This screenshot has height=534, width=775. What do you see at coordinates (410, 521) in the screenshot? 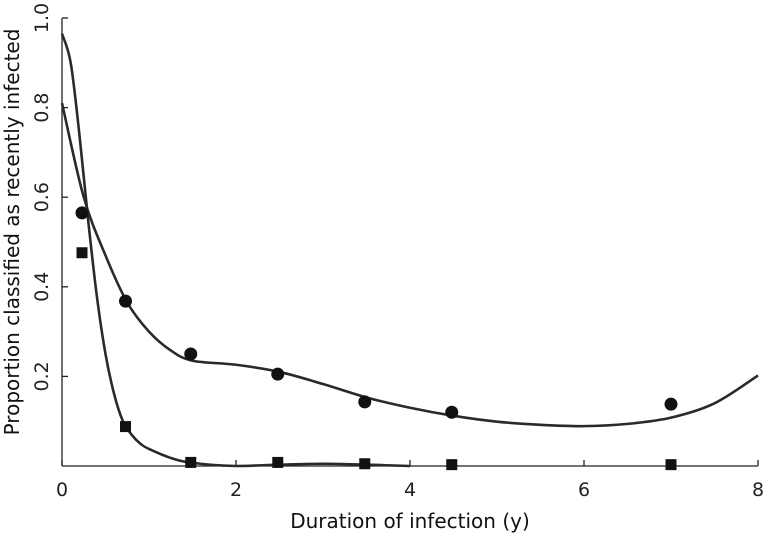
I see `x-axis-label: Duration of infection (y)` at bounding box center [410, 521].